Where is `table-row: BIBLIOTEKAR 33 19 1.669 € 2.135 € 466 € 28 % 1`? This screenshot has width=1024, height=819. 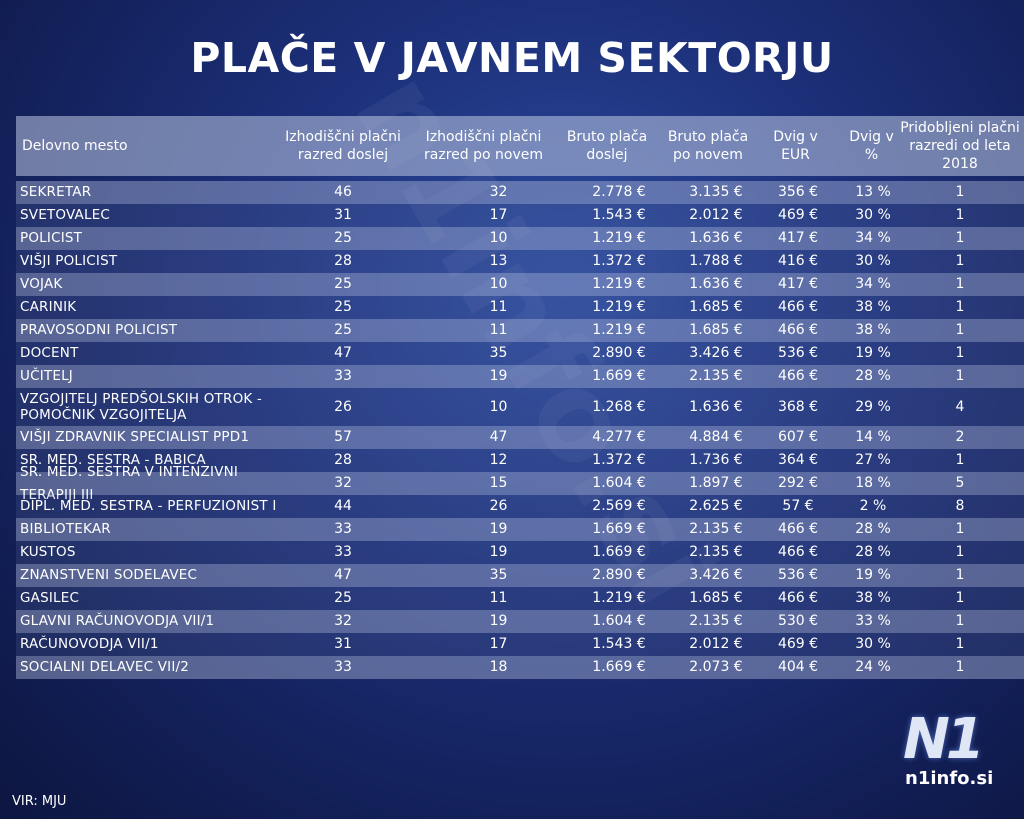 table-row: BIBLIOTEKAR 33 19 1.669 € 2.135 € 466 € 28 % 1 is located at coordinates (520, 529).